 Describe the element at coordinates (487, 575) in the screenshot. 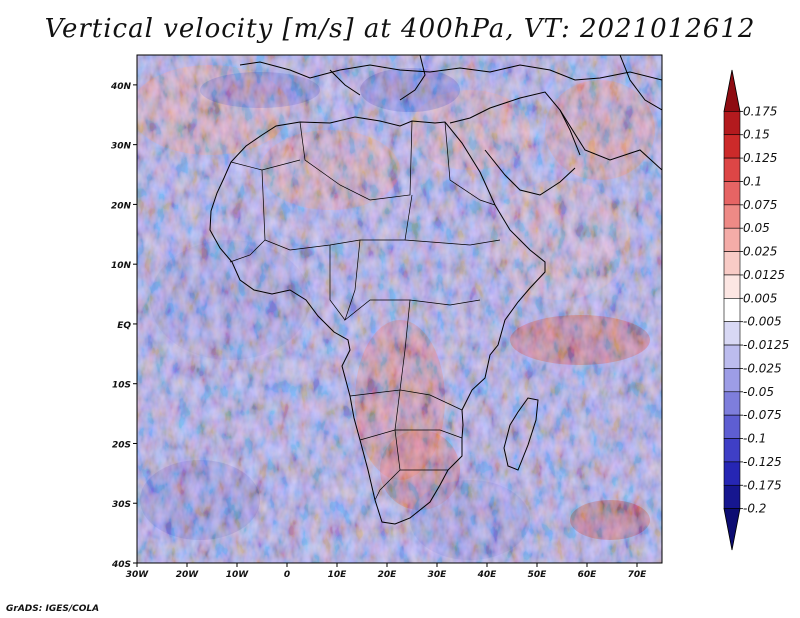

I see `lon-tick-label: 40E` at that location.